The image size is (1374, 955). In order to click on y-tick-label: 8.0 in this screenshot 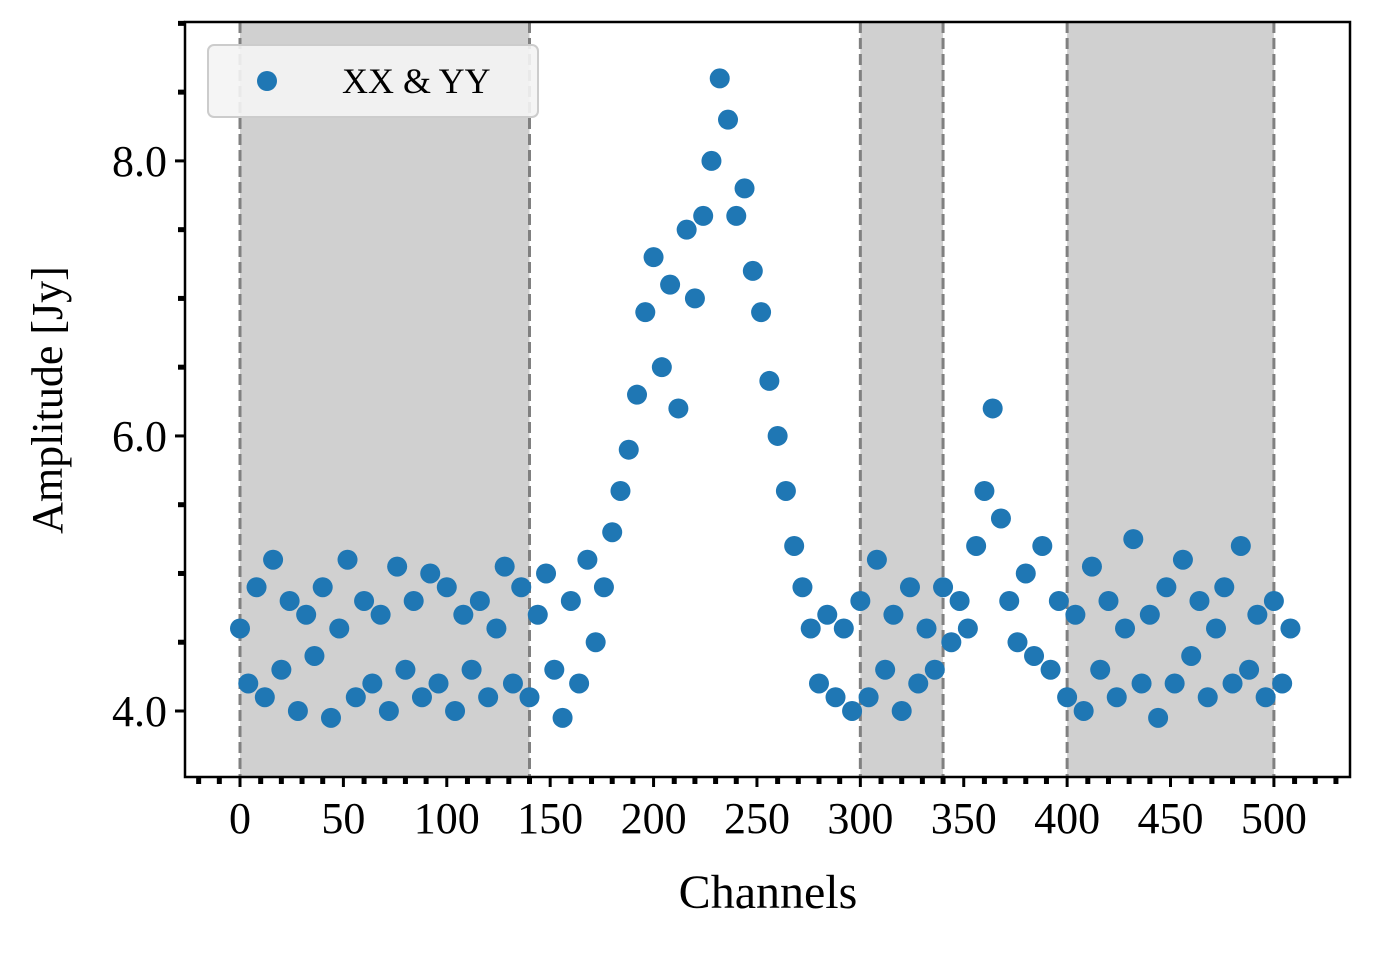, I will do `click(139, 161)`.